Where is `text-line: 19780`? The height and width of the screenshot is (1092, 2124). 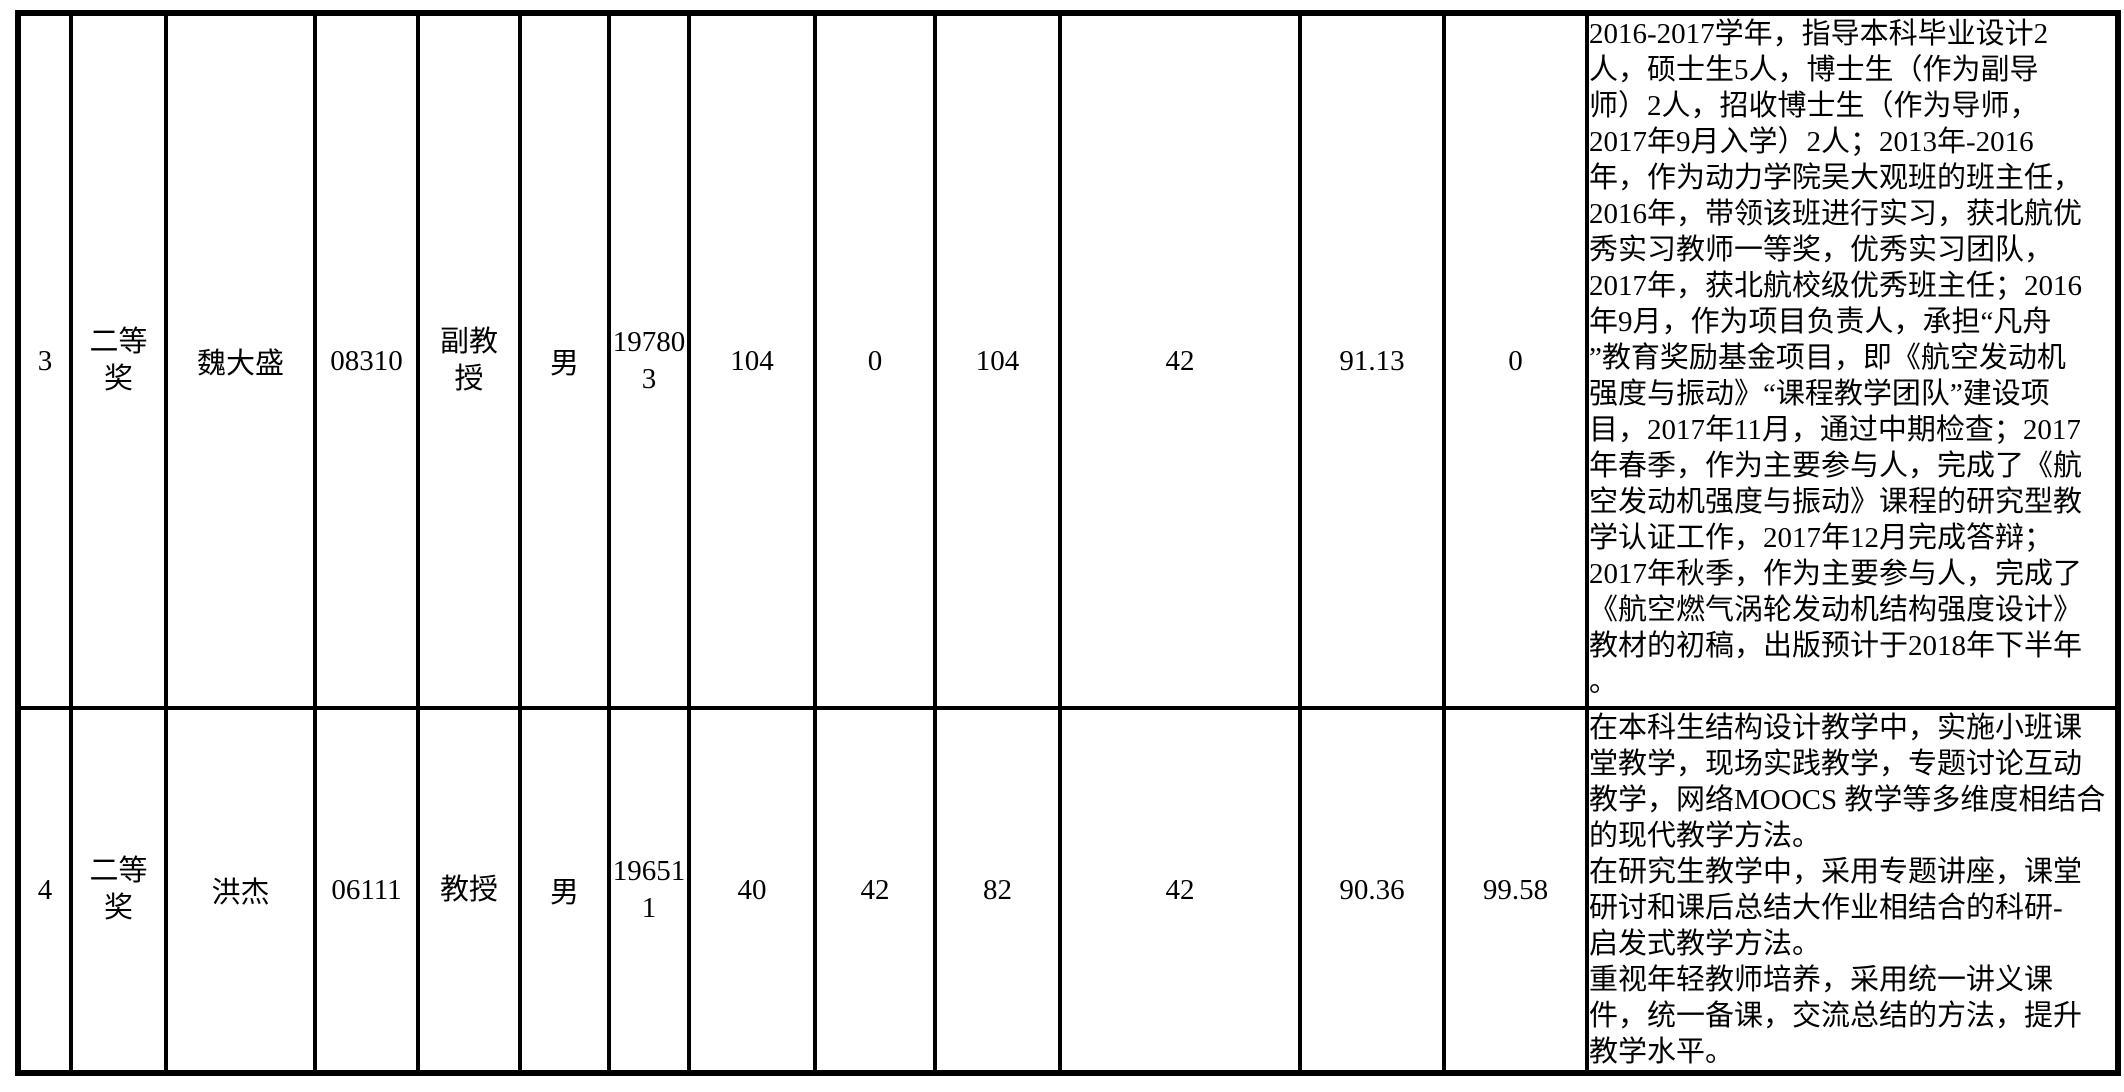 text-line: 19780 is located at coordinates (649, 342).